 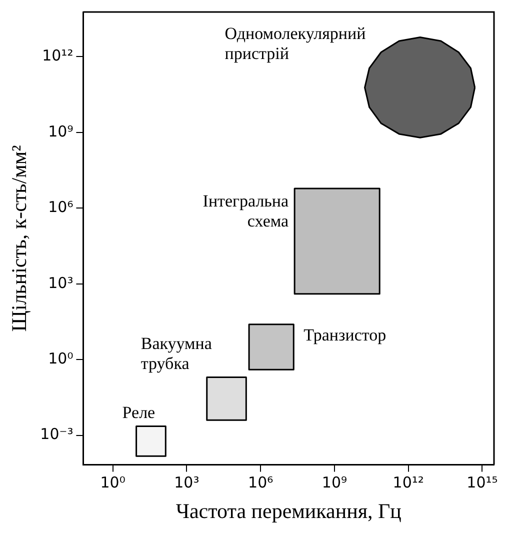 What do you see at coordinates (61, 358) in the screenshot?
I see `y-tick-label: 10⁰` at bounding box center [61, 358].